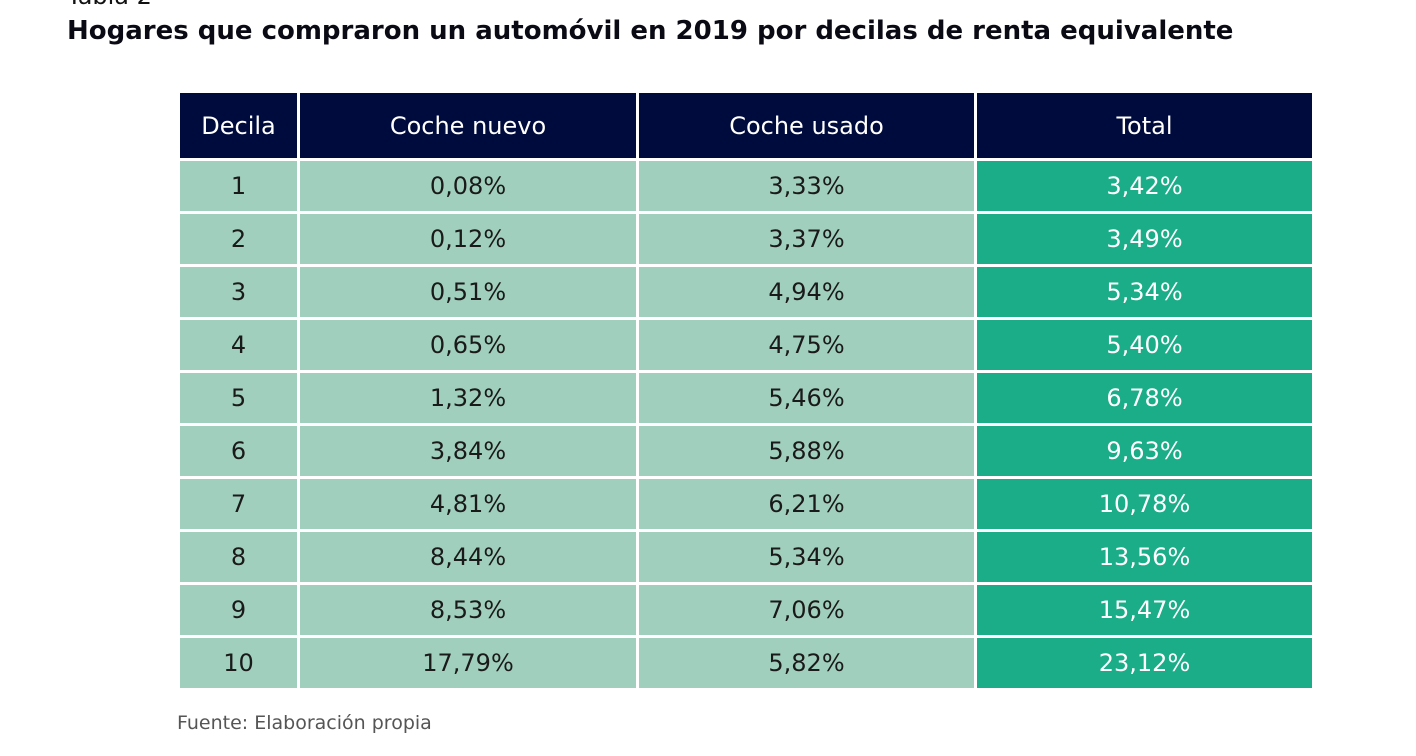 The height and width of the screenshot is (756, 1416). I want to click on value-cell: 3,84%, so click(468, 451).